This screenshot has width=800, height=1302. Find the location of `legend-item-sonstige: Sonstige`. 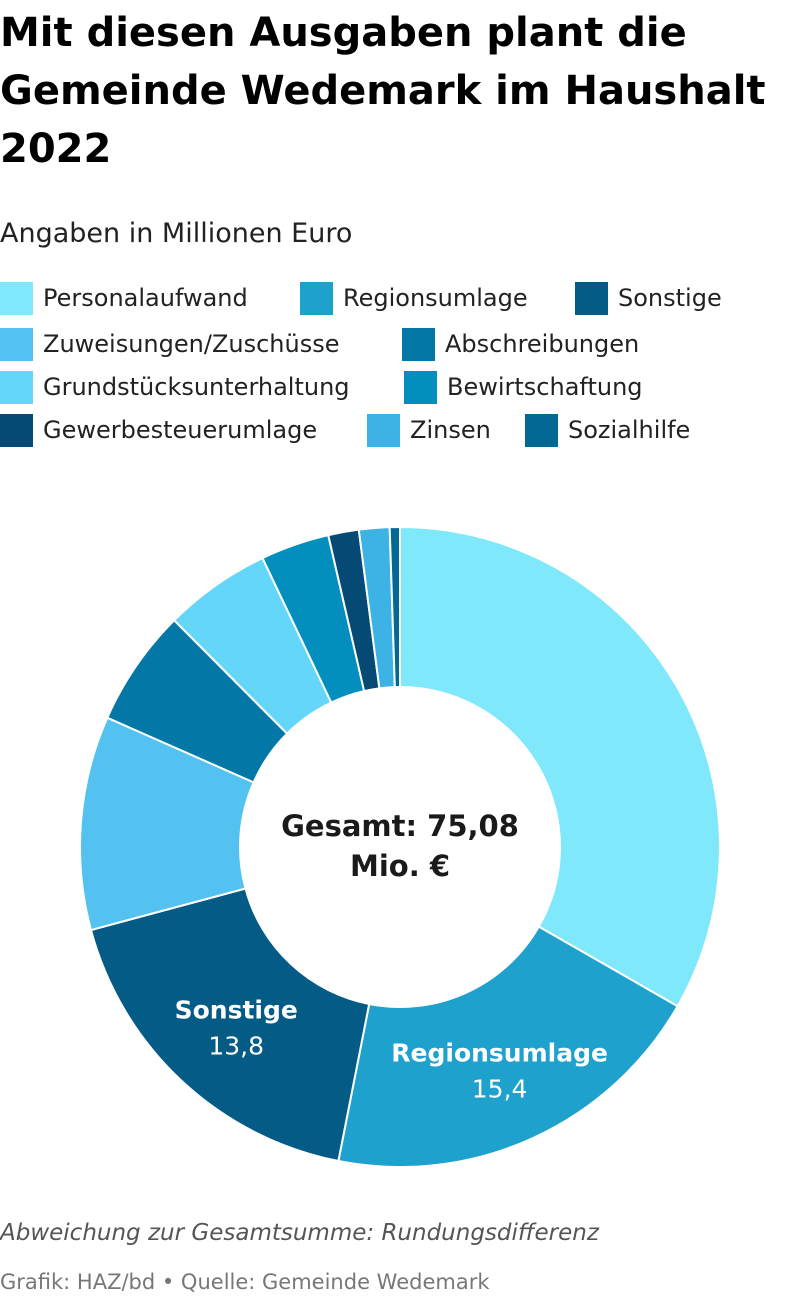

legend-item-sonstige: Sonstige is located at coordinates (648, 298).